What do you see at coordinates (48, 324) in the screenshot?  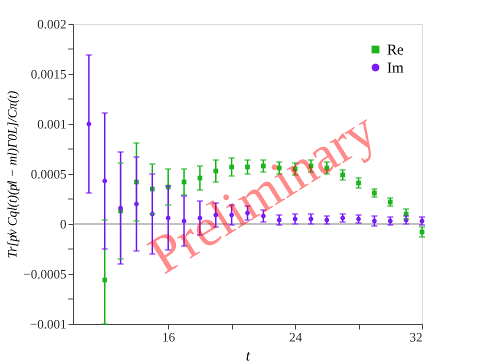 I see `y-tick-label: −0.001` at bounding box center [48, 324].